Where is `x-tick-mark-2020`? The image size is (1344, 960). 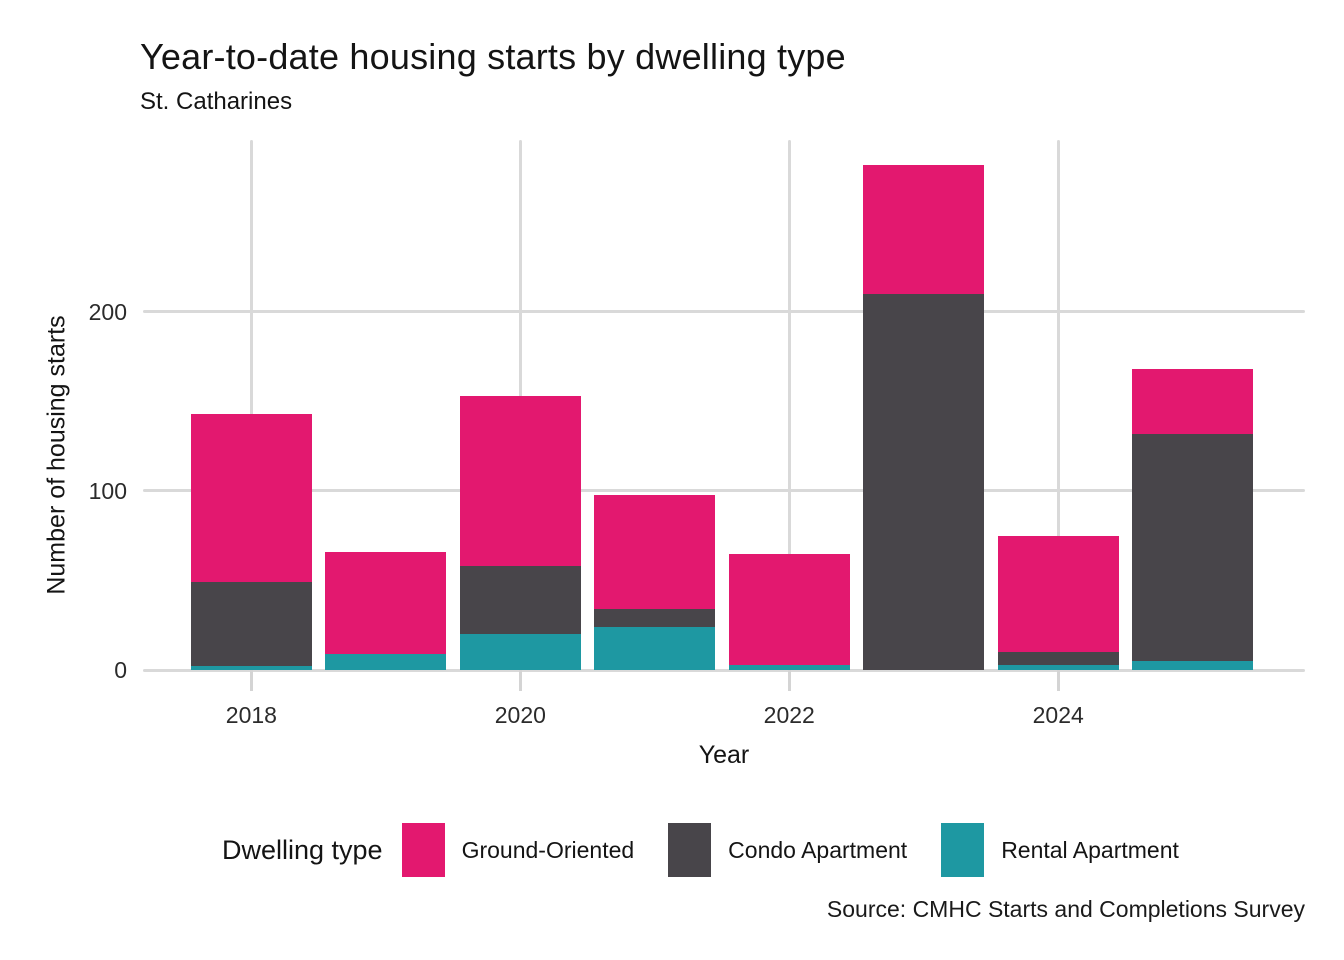
x-tick-mark-2020 is located at coordinates (520, 680).